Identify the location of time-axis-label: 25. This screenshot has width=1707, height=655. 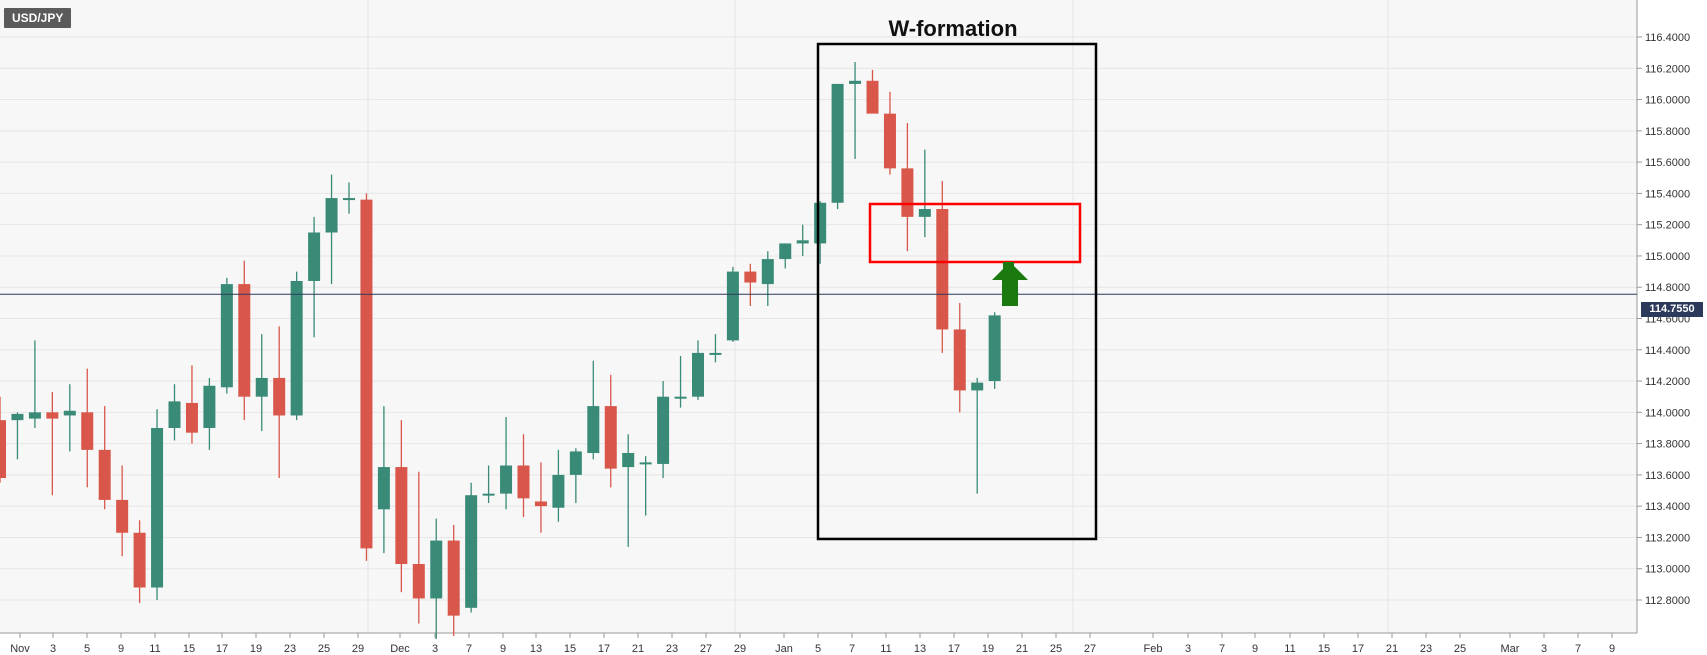
(1056, 649).